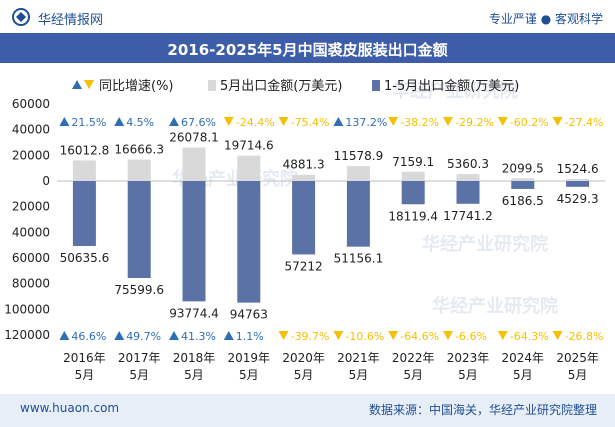  Describe the element at coordinates (468, 216) in the screenshot. I see `data-label-ytd: 17741.2` at that location.